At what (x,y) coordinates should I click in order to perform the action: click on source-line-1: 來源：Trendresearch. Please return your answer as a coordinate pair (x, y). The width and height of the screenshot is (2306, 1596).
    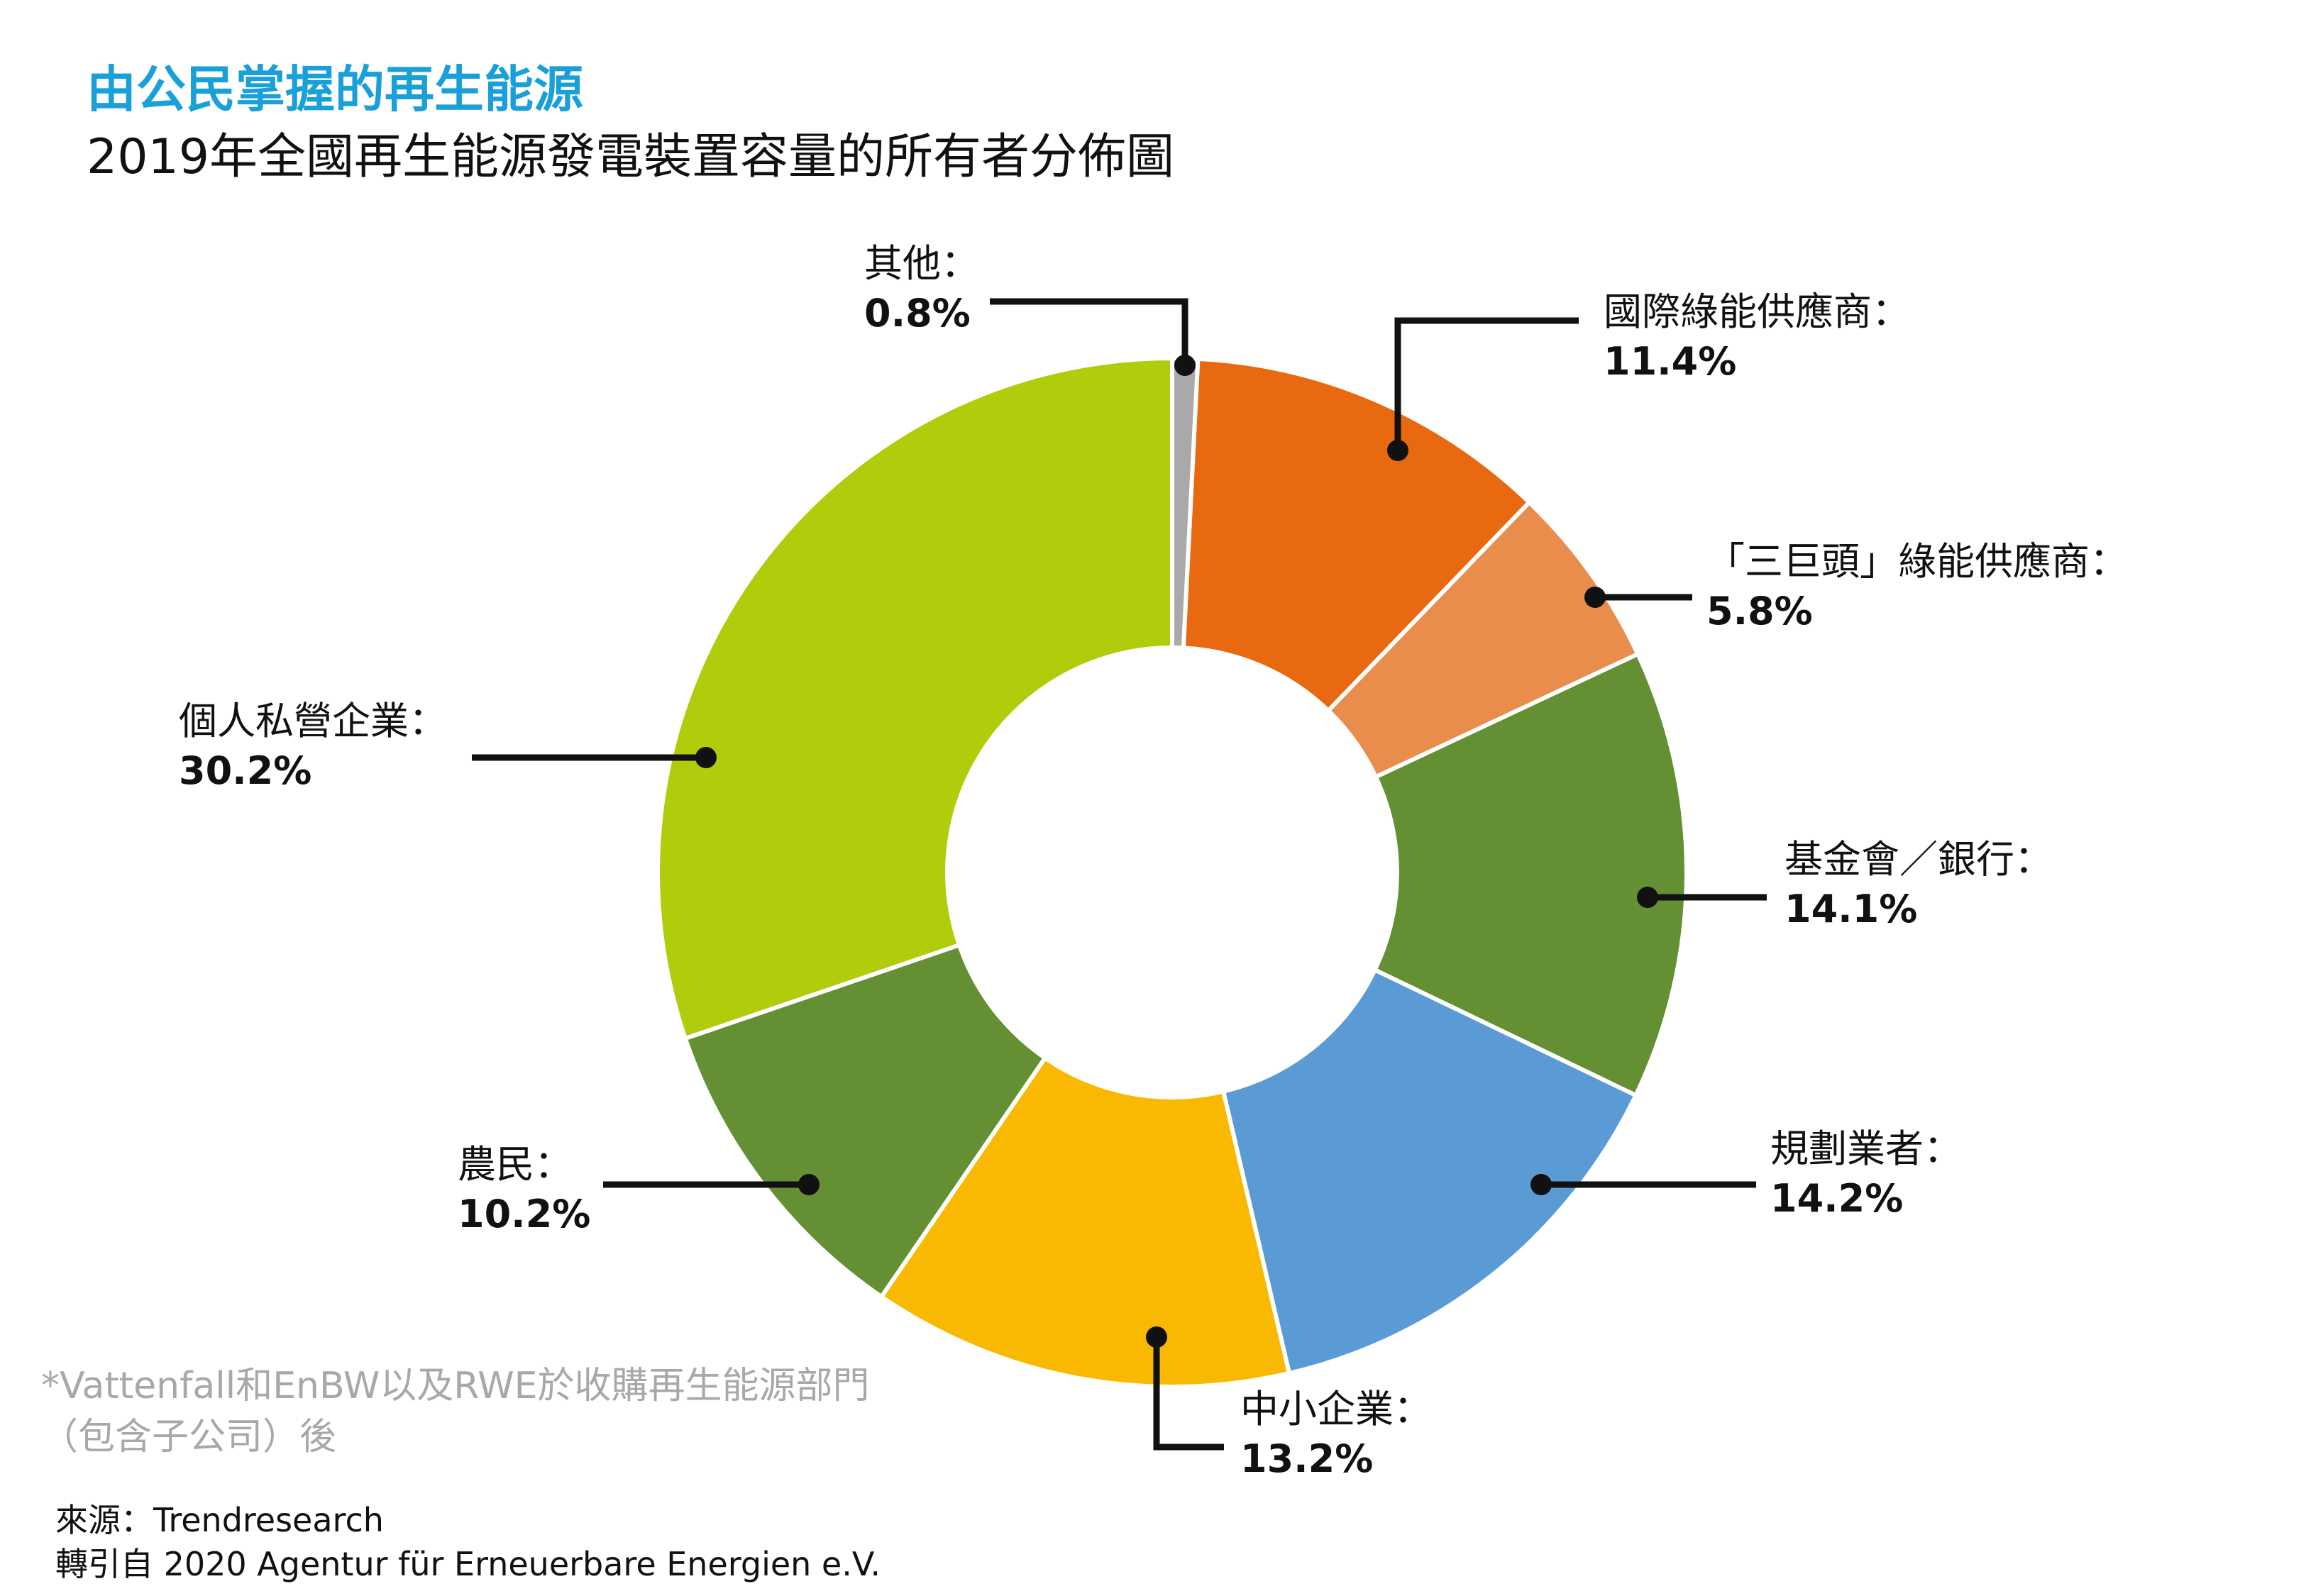
    Looking at the image, I should click on (219, 1520).